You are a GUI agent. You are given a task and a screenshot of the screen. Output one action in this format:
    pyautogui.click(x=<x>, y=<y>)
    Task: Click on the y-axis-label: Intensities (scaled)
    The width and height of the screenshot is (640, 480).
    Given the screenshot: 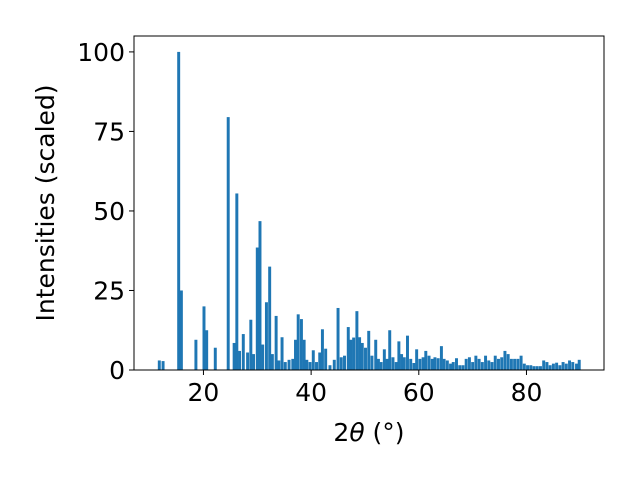 What is the action you would take?
    pyautogui.click(x=45, y=202)
    